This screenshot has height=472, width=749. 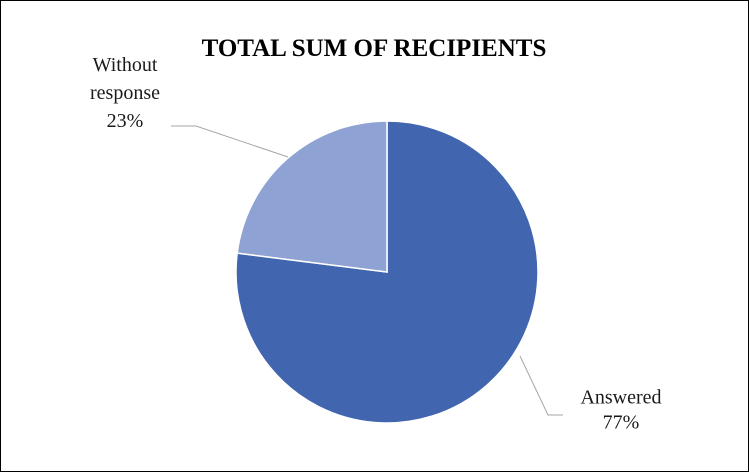 What do you see at coordinates (312, 196) in the screenshot?
I see `pie-slice-without-response` at bounding box center [312, 196].